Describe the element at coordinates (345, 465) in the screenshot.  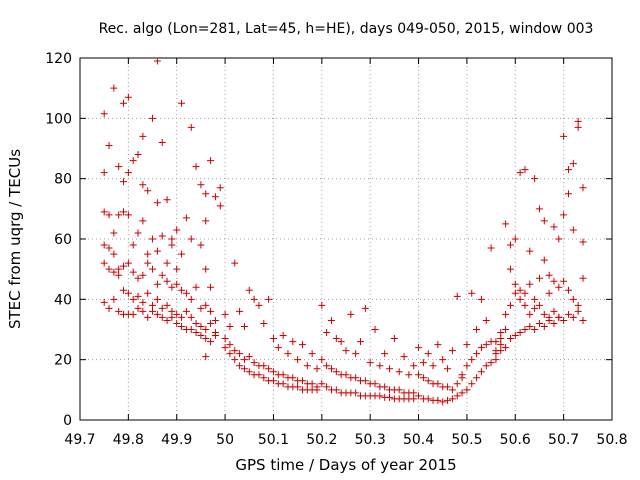
I see `x-axis-label: GPS time / Days of year 2015` at that location.